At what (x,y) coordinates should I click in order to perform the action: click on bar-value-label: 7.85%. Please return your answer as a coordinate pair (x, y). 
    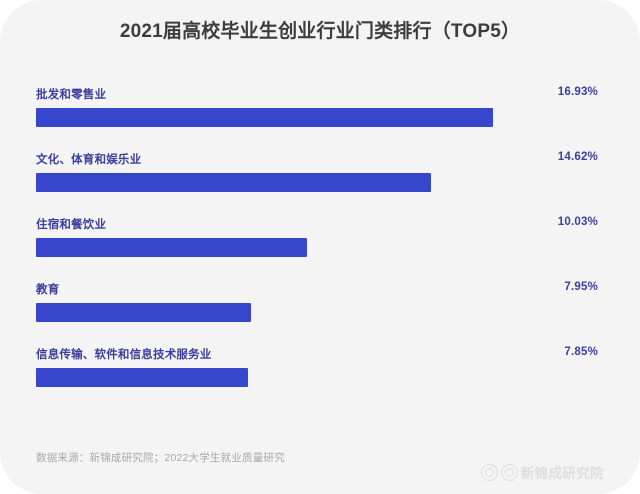
    Looking at the image, I should click on (581, 352).